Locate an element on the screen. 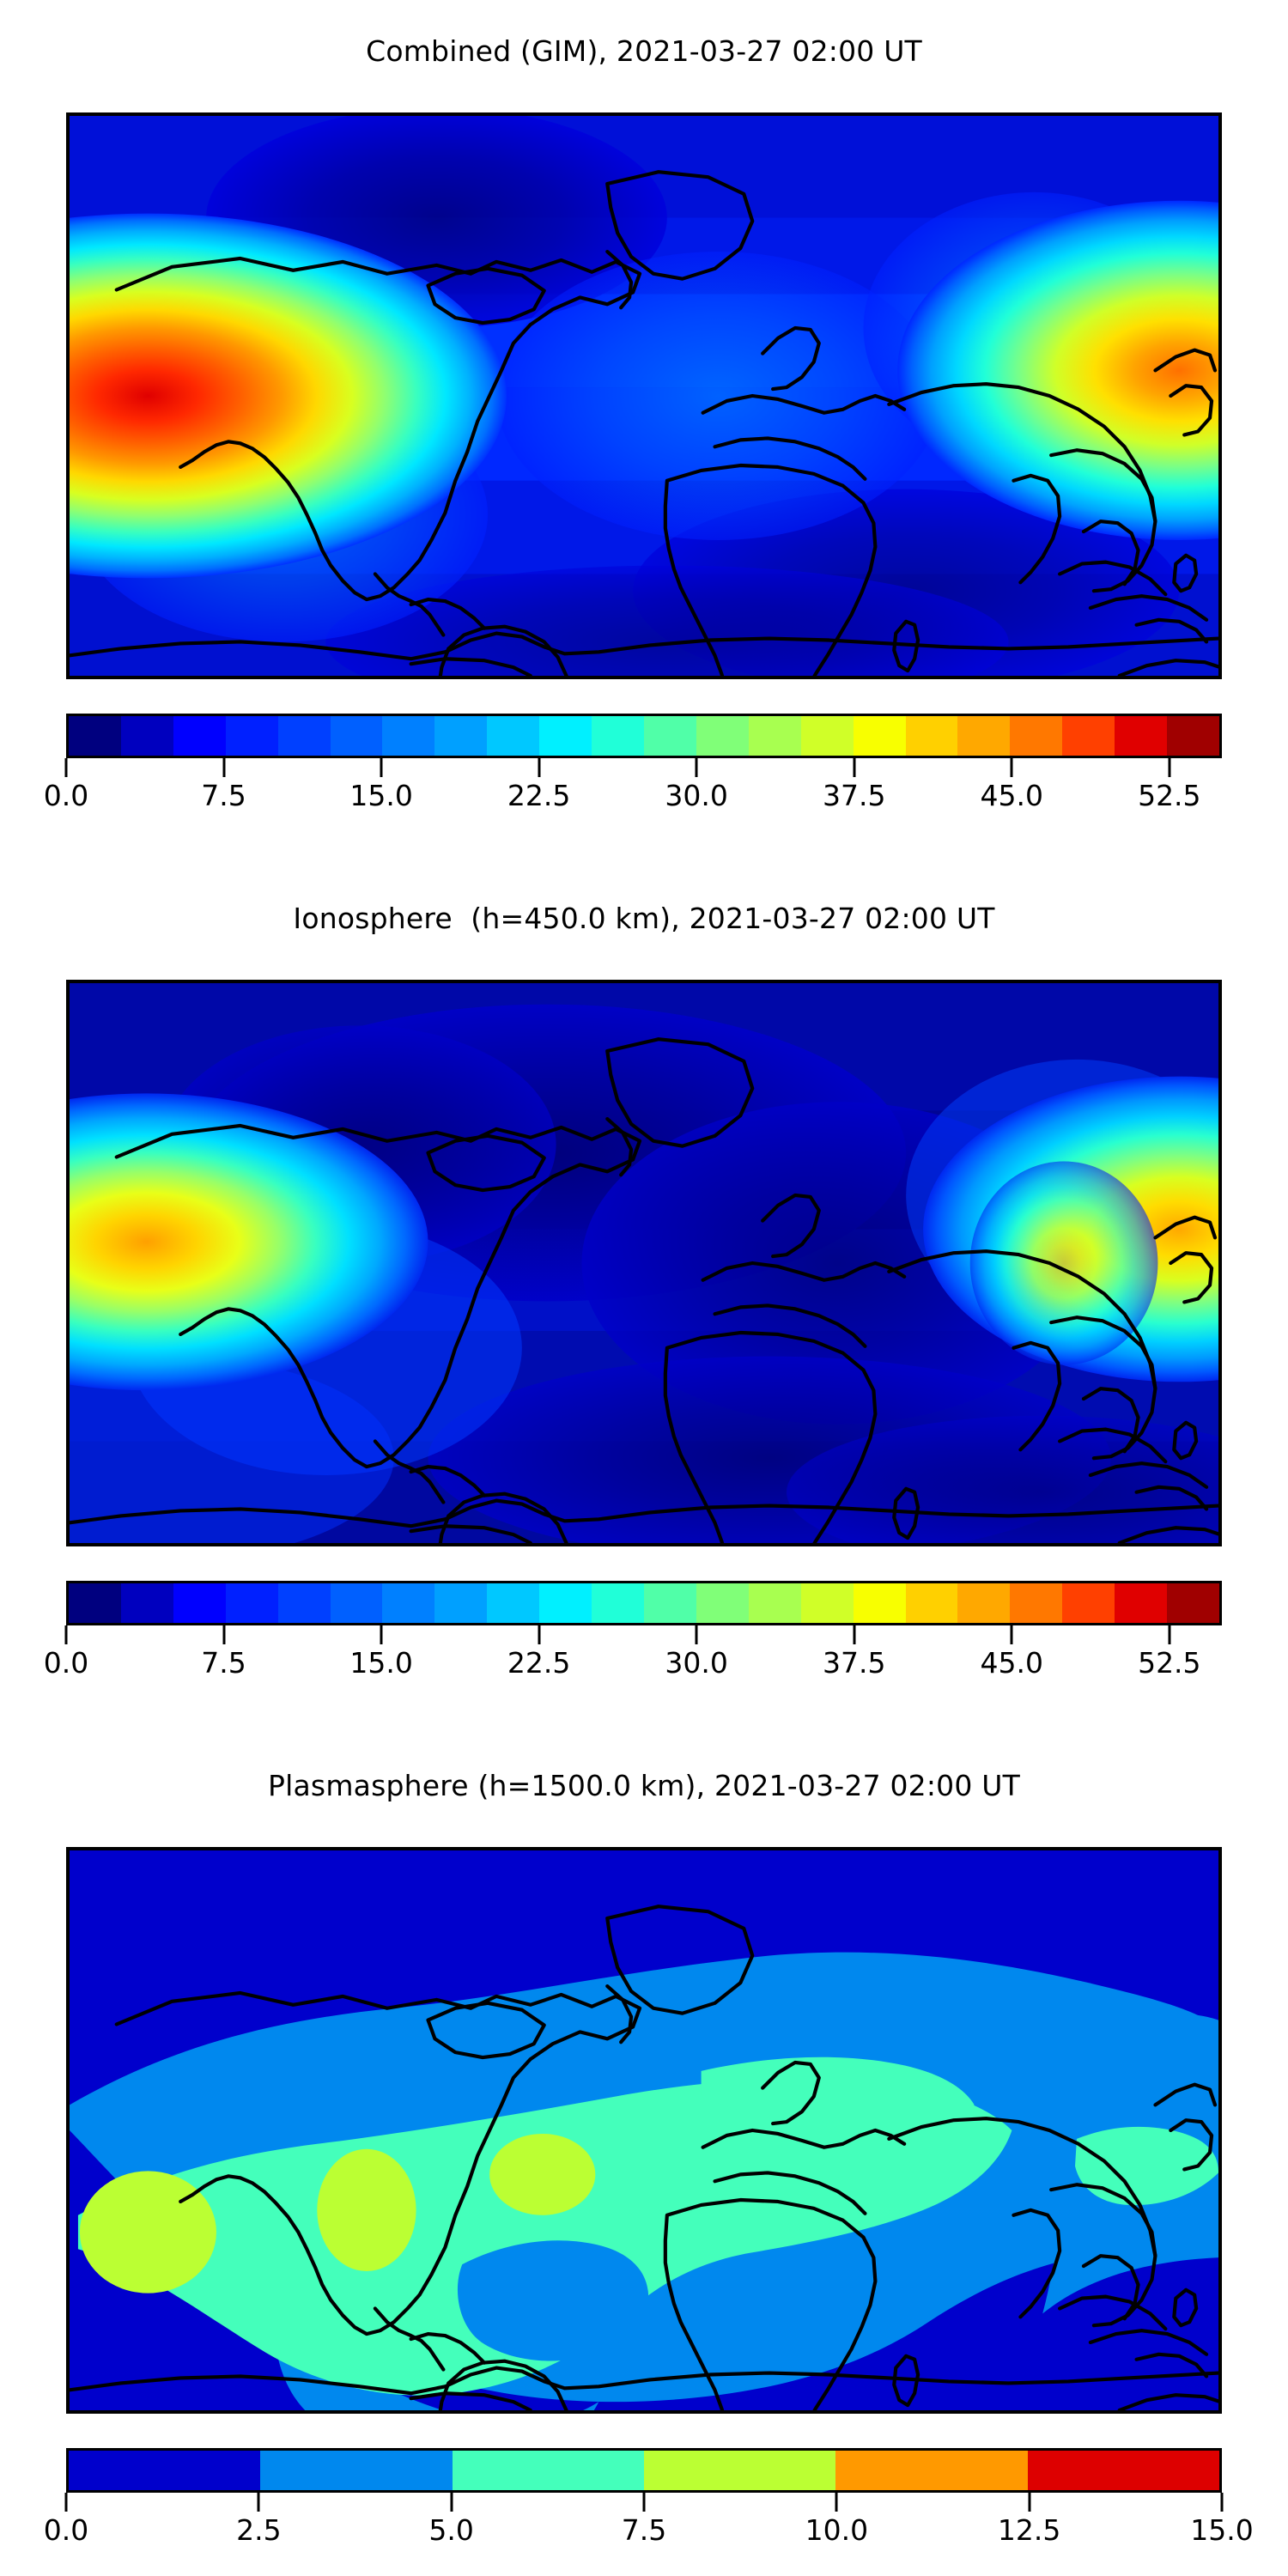 The width and height of the screenshot is (1288, 2576). colorbar-tick-labels-combined-gim: 0.0 7.5 15.0 22.5 30.0 37.5 45.0 52.5 is located at coordinates (633, 799).